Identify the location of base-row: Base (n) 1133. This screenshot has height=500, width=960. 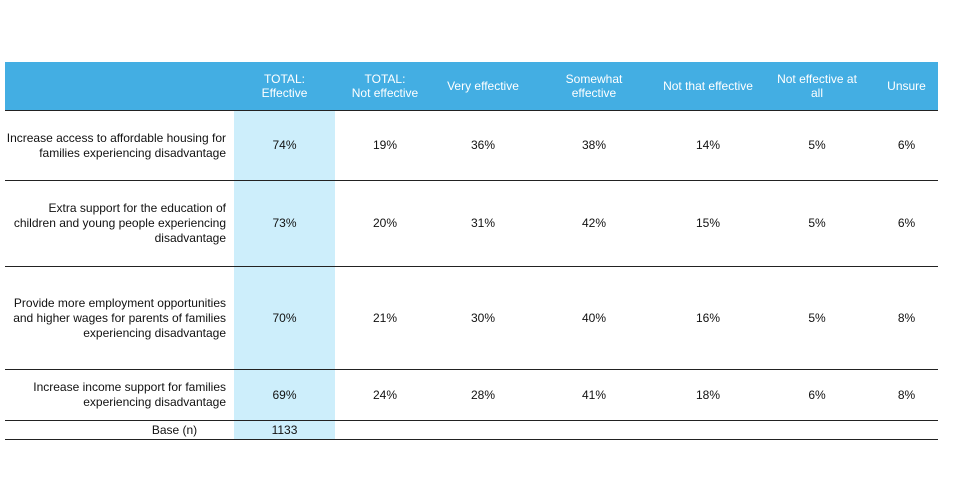
(471, 430).